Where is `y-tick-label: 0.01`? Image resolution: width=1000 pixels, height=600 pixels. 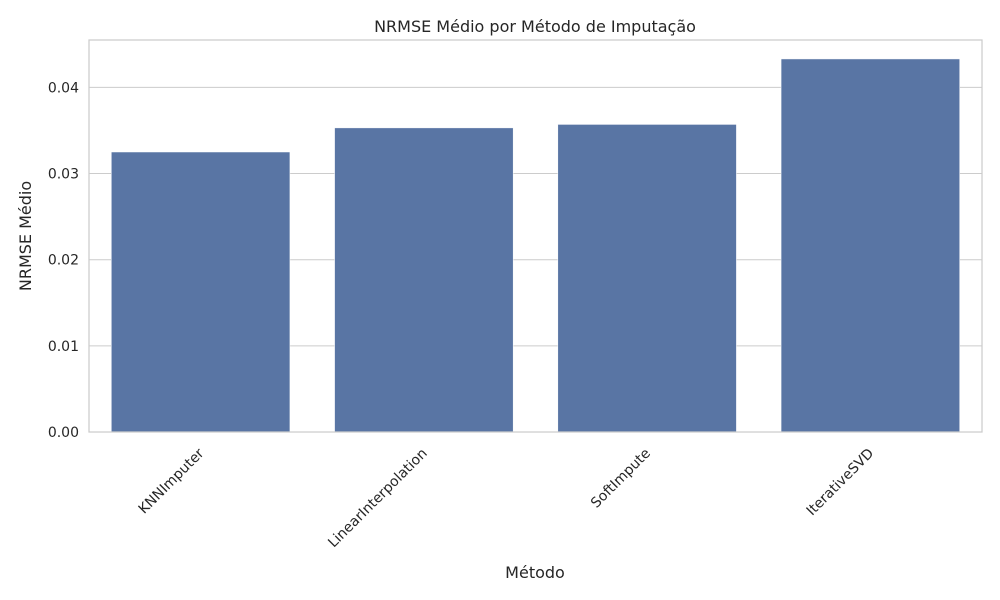
y-tick-label: 0.01 is located at coordinates (63, 347).